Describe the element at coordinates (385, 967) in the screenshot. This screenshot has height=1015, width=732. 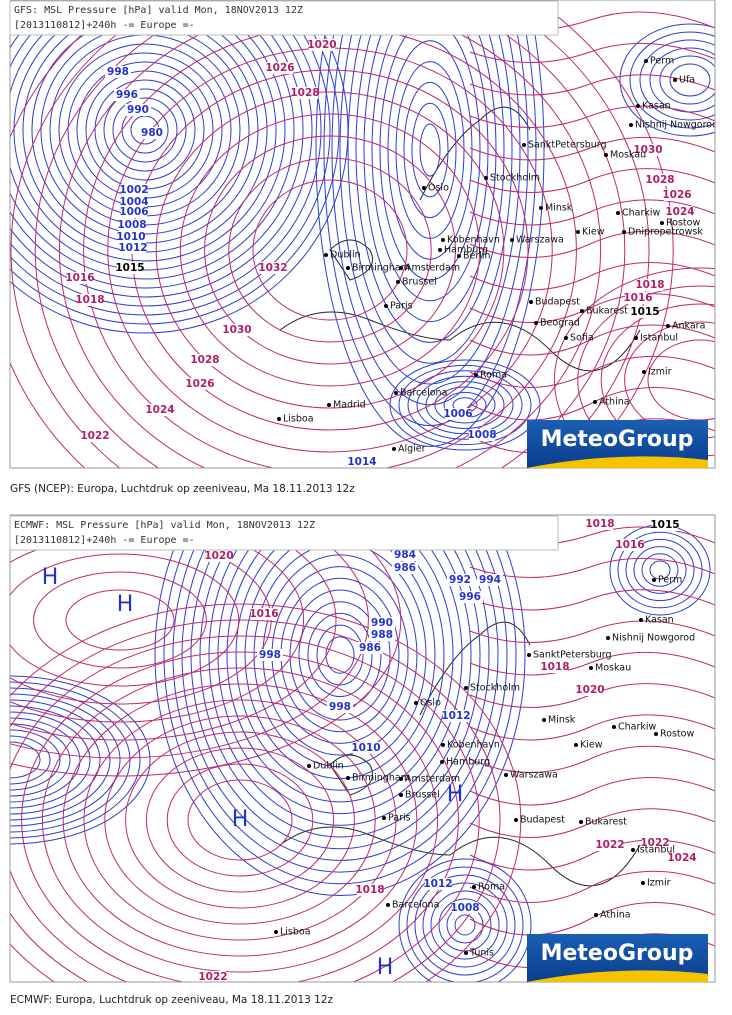
I see `pressure-center-marker: H` at that location.